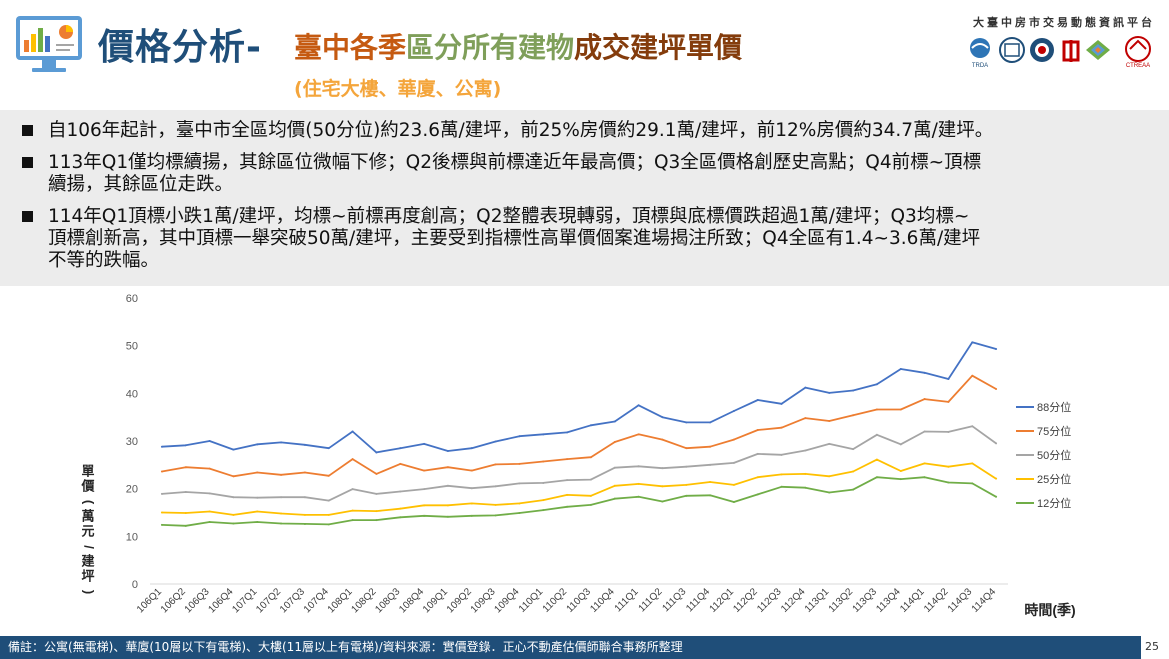  I want to click on building-type-note: (住宅大樓、華廈、公寓), so click(398, 89).